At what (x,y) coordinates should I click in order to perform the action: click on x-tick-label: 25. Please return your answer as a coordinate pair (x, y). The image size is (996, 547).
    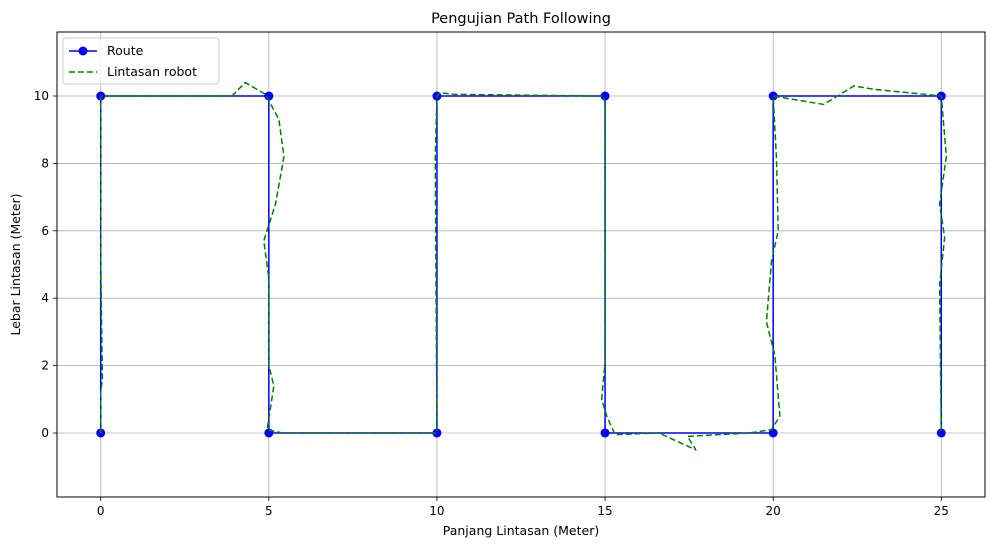
    Looking at the image, I should click on (941, 511).